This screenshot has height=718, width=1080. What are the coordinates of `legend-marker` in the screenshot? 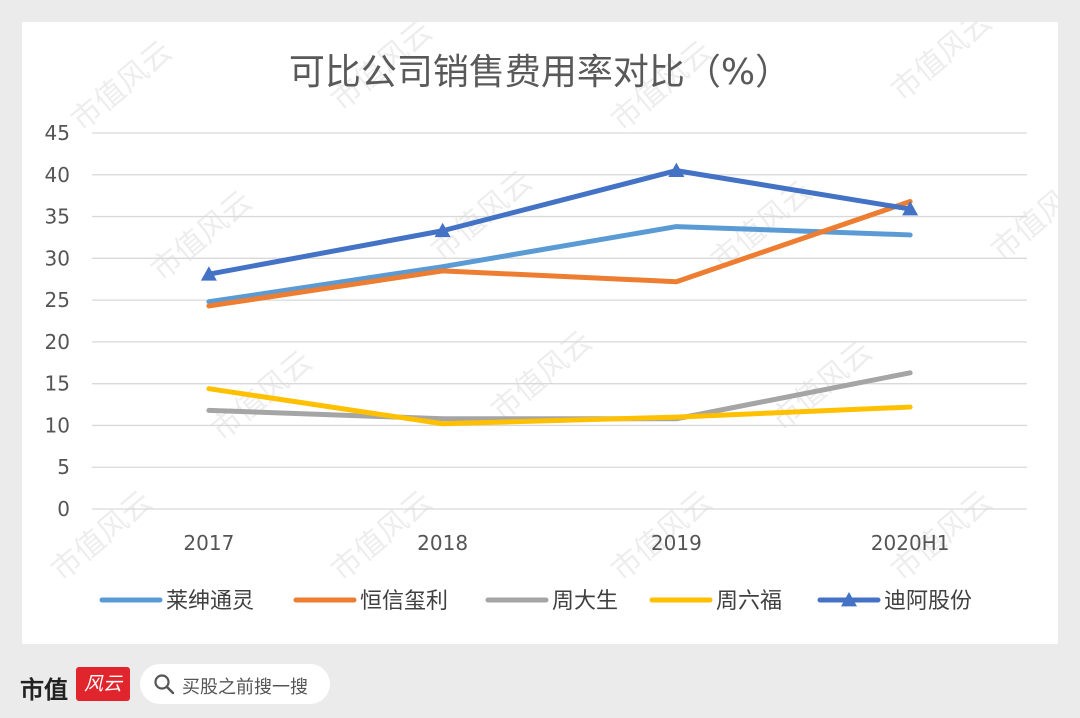 It's located at (849, 599).